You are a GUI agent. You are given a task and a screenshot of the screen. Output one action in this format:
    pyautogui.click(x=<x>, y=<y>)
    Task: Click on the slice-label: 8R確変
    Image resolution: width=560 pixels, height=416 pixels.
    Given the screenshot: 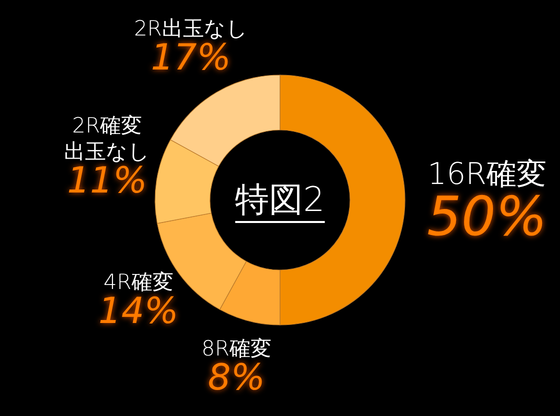 What is the action you would take?
    pyautogui.click(x=237, y=348)
    